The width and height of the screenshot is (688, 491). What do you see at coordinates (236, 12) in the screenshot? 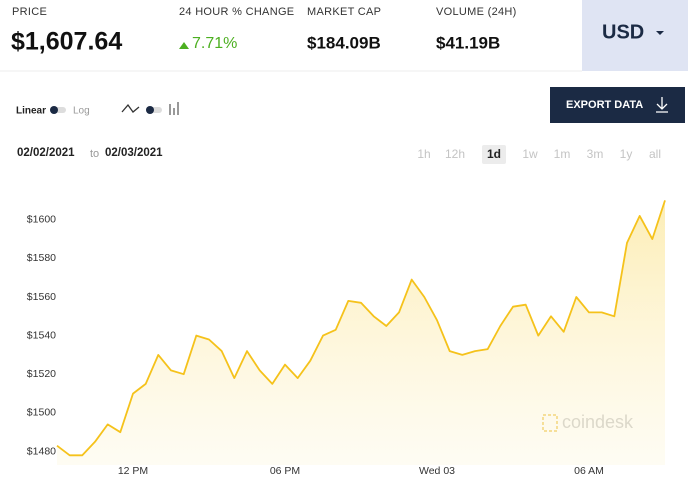
I see `change-label: 24 HOUR % CHANGE` at bounding box center [236, 12].